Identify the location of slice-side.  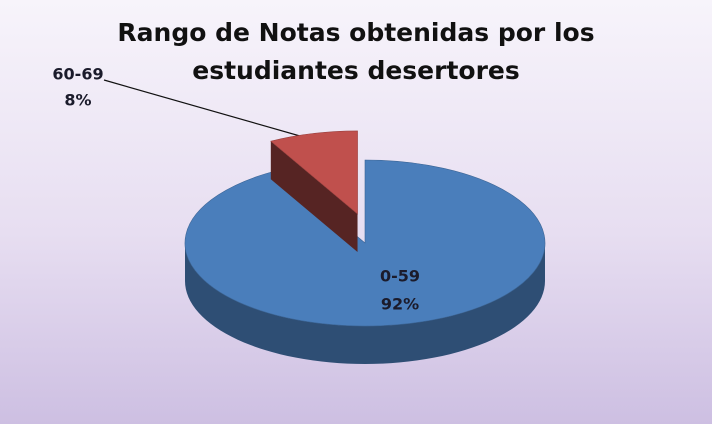
(365, 303).